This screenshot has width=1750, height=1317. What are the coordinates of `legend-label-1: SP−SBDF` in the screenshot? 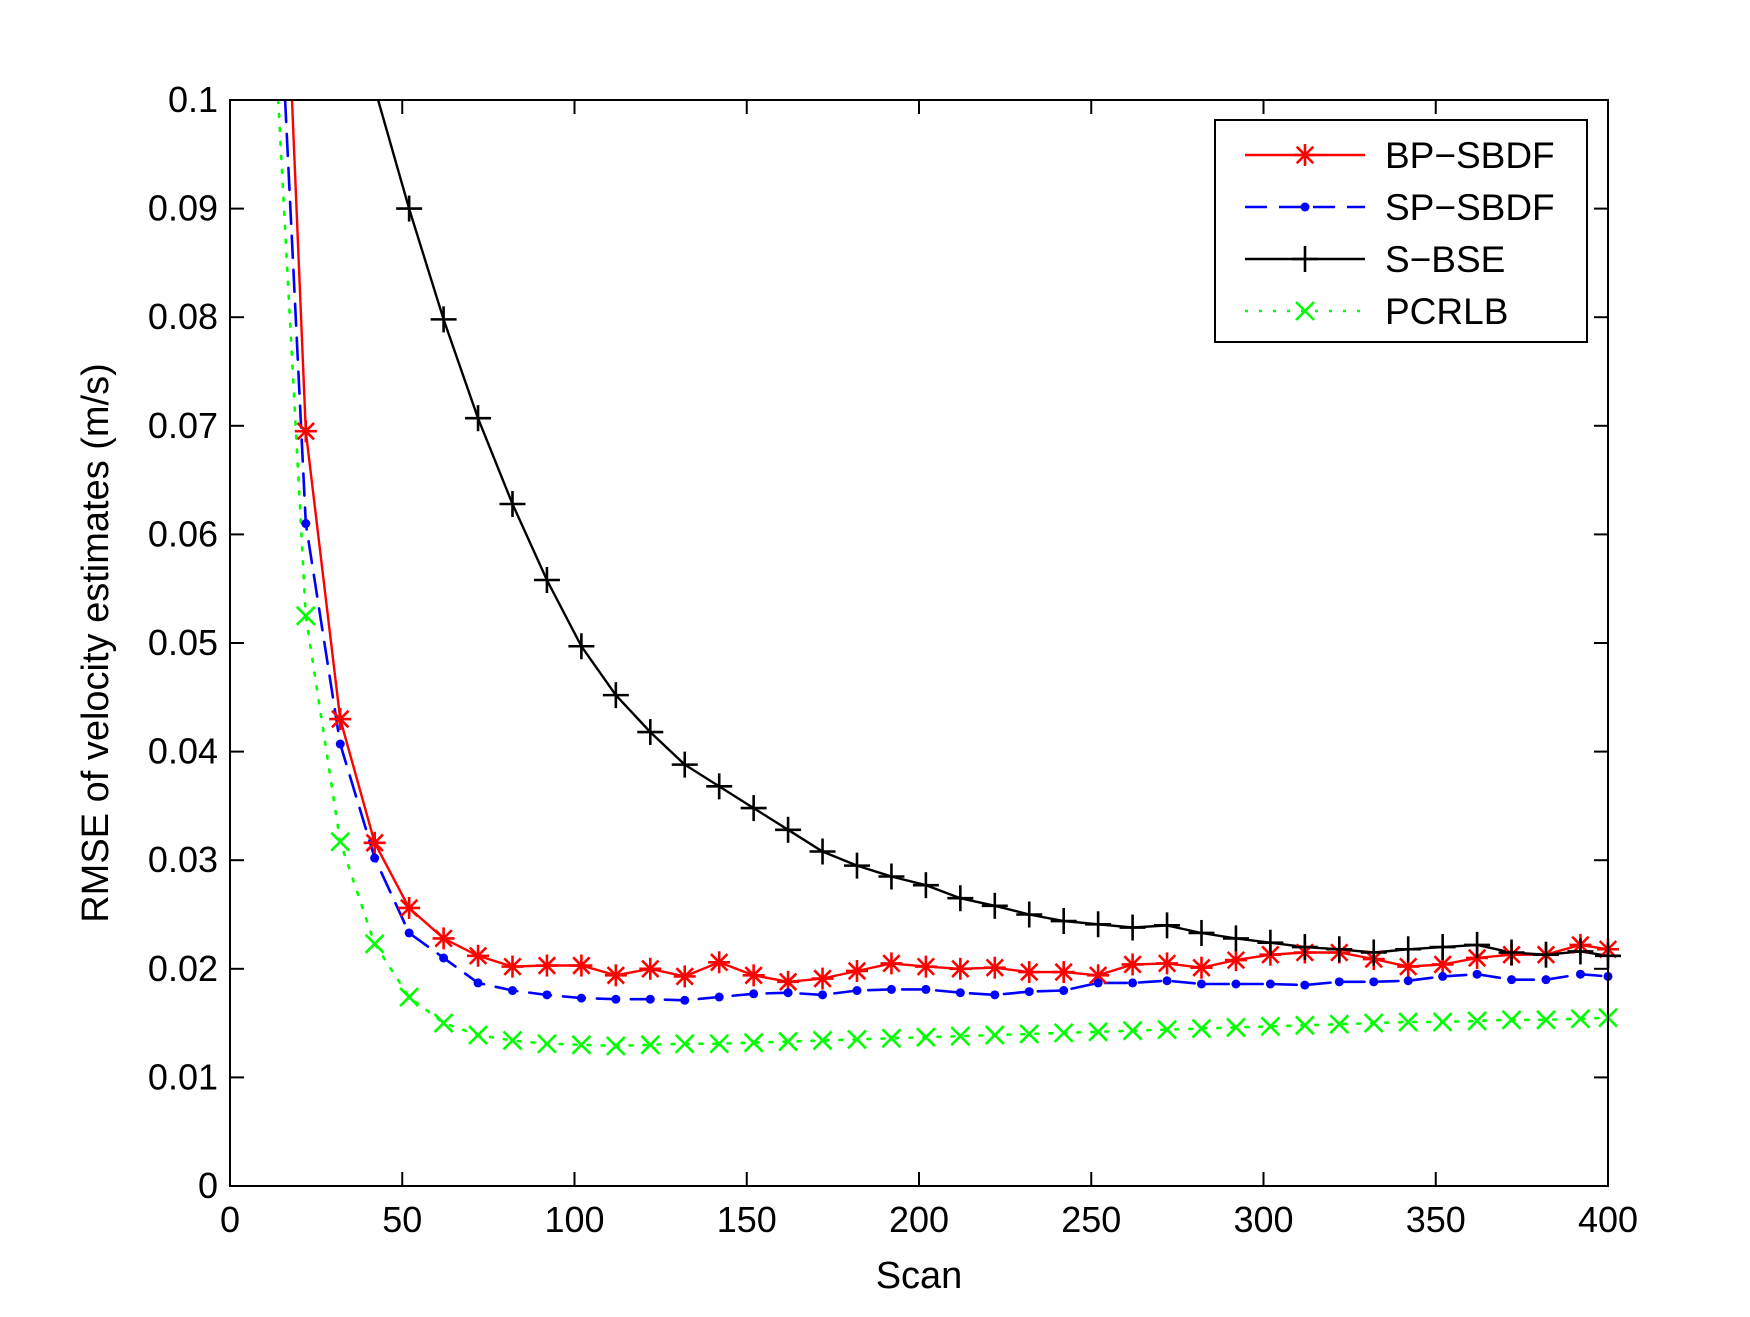 It's located at (1470, 207).